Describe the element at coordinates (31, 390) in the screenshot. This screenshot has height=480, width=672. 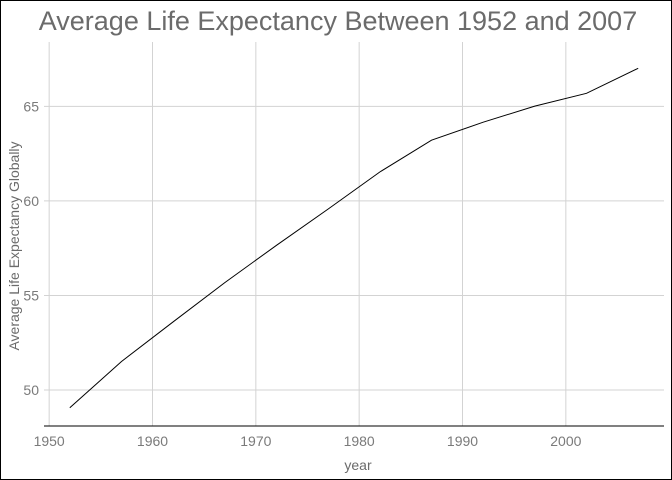
I see `y-tick-label: 50` at that location.